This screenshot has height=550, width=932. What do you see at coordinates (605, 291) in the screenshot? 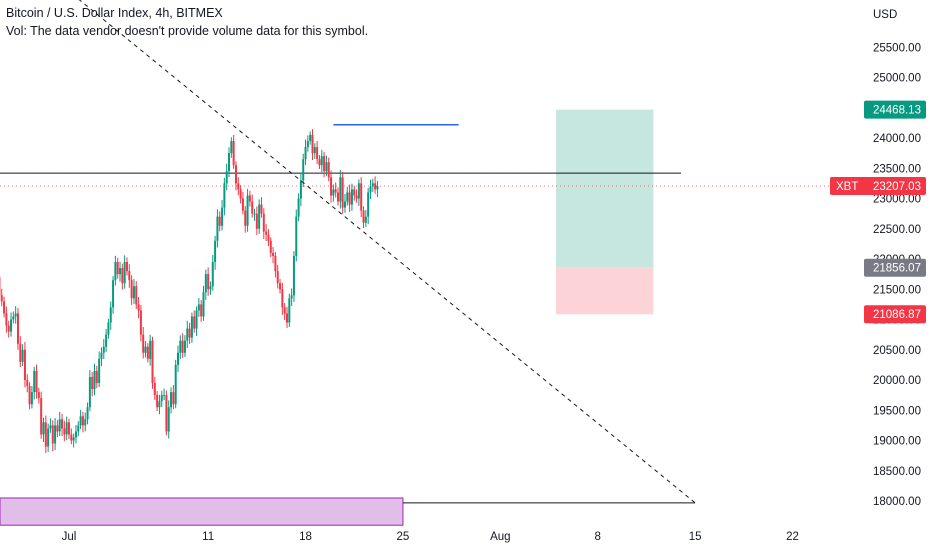
I see `position-loss-zone` at bounding box center [605, 291].